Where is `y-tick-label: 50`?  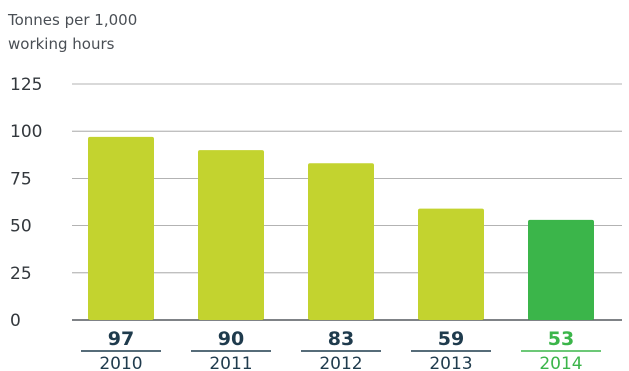
y-tick-label: 50 is located at coordinates (21, 227).